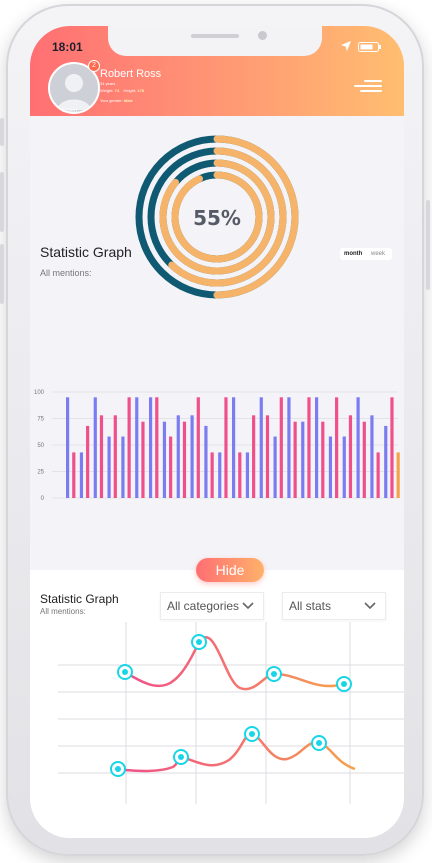 The image size is (432, 863). I want to click on categories-select: All categories, so click(212, 606).